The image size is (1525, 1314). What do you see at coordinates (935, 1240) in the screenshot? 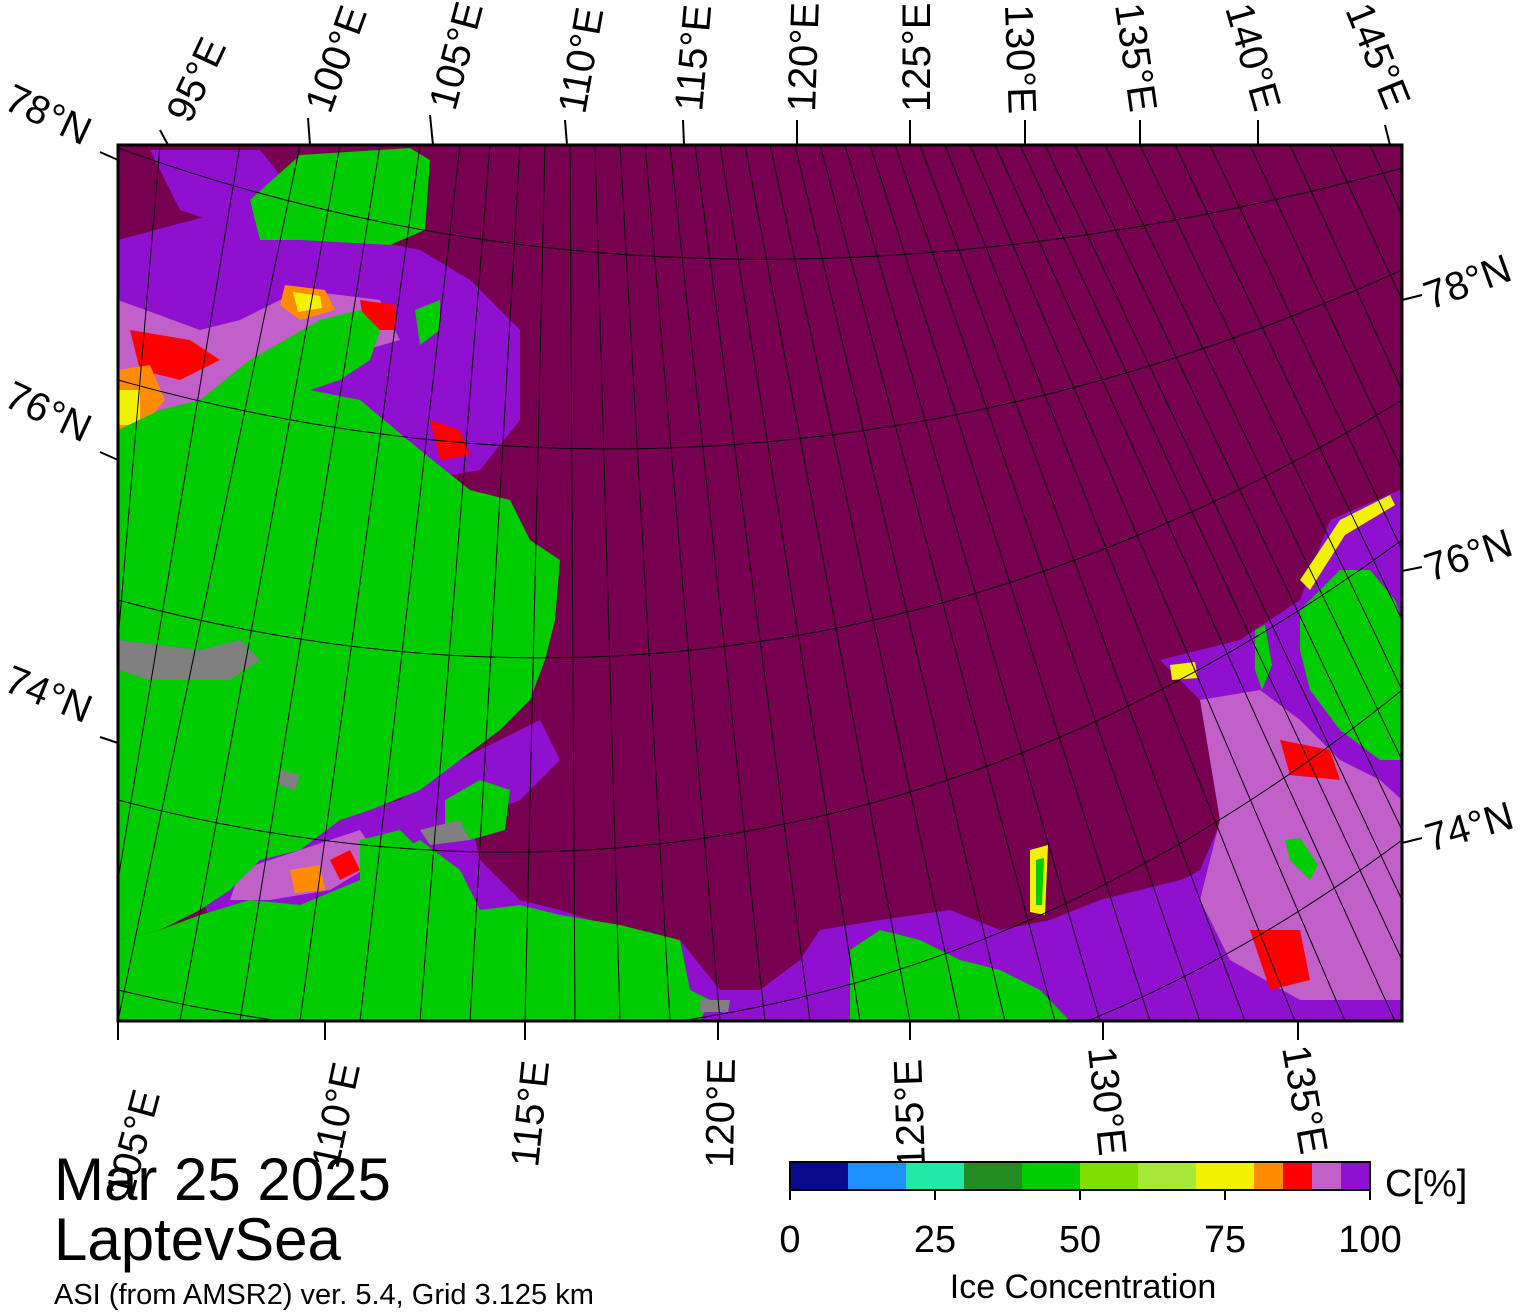
I see `colorbar-tick-label: 25` at bounding box center [935, 1240].